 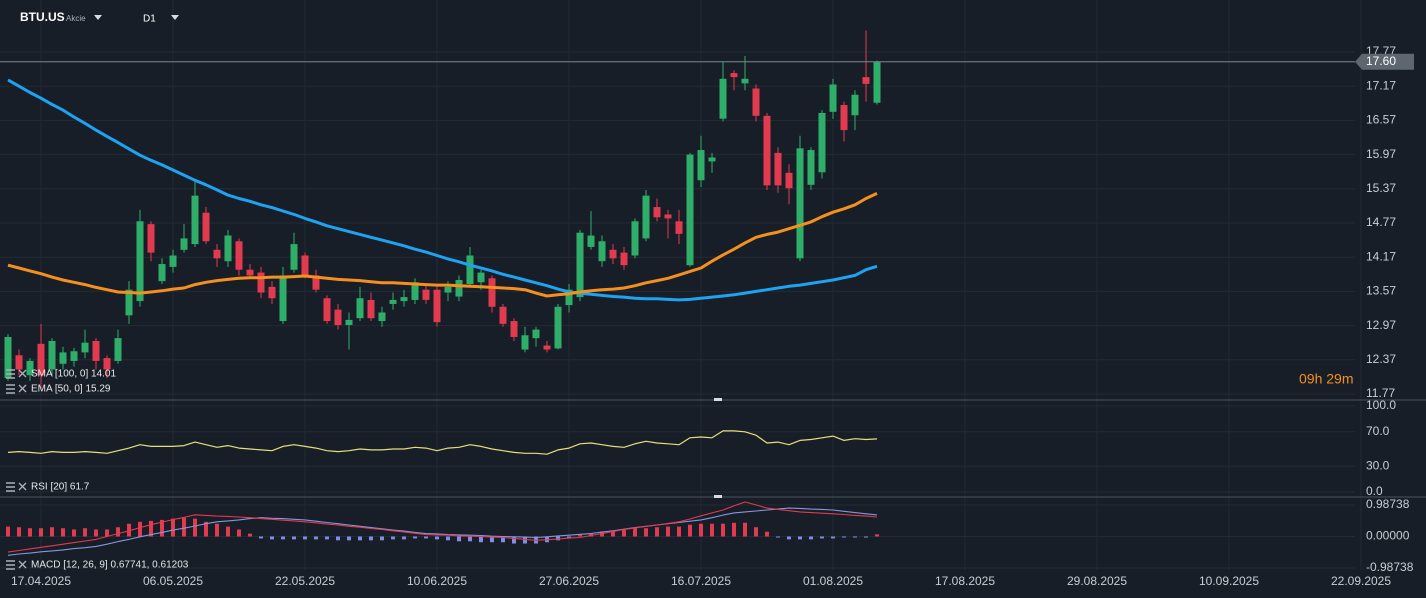 I want to click on y-tick-label: 12.37, so click(x=1381, y=359).